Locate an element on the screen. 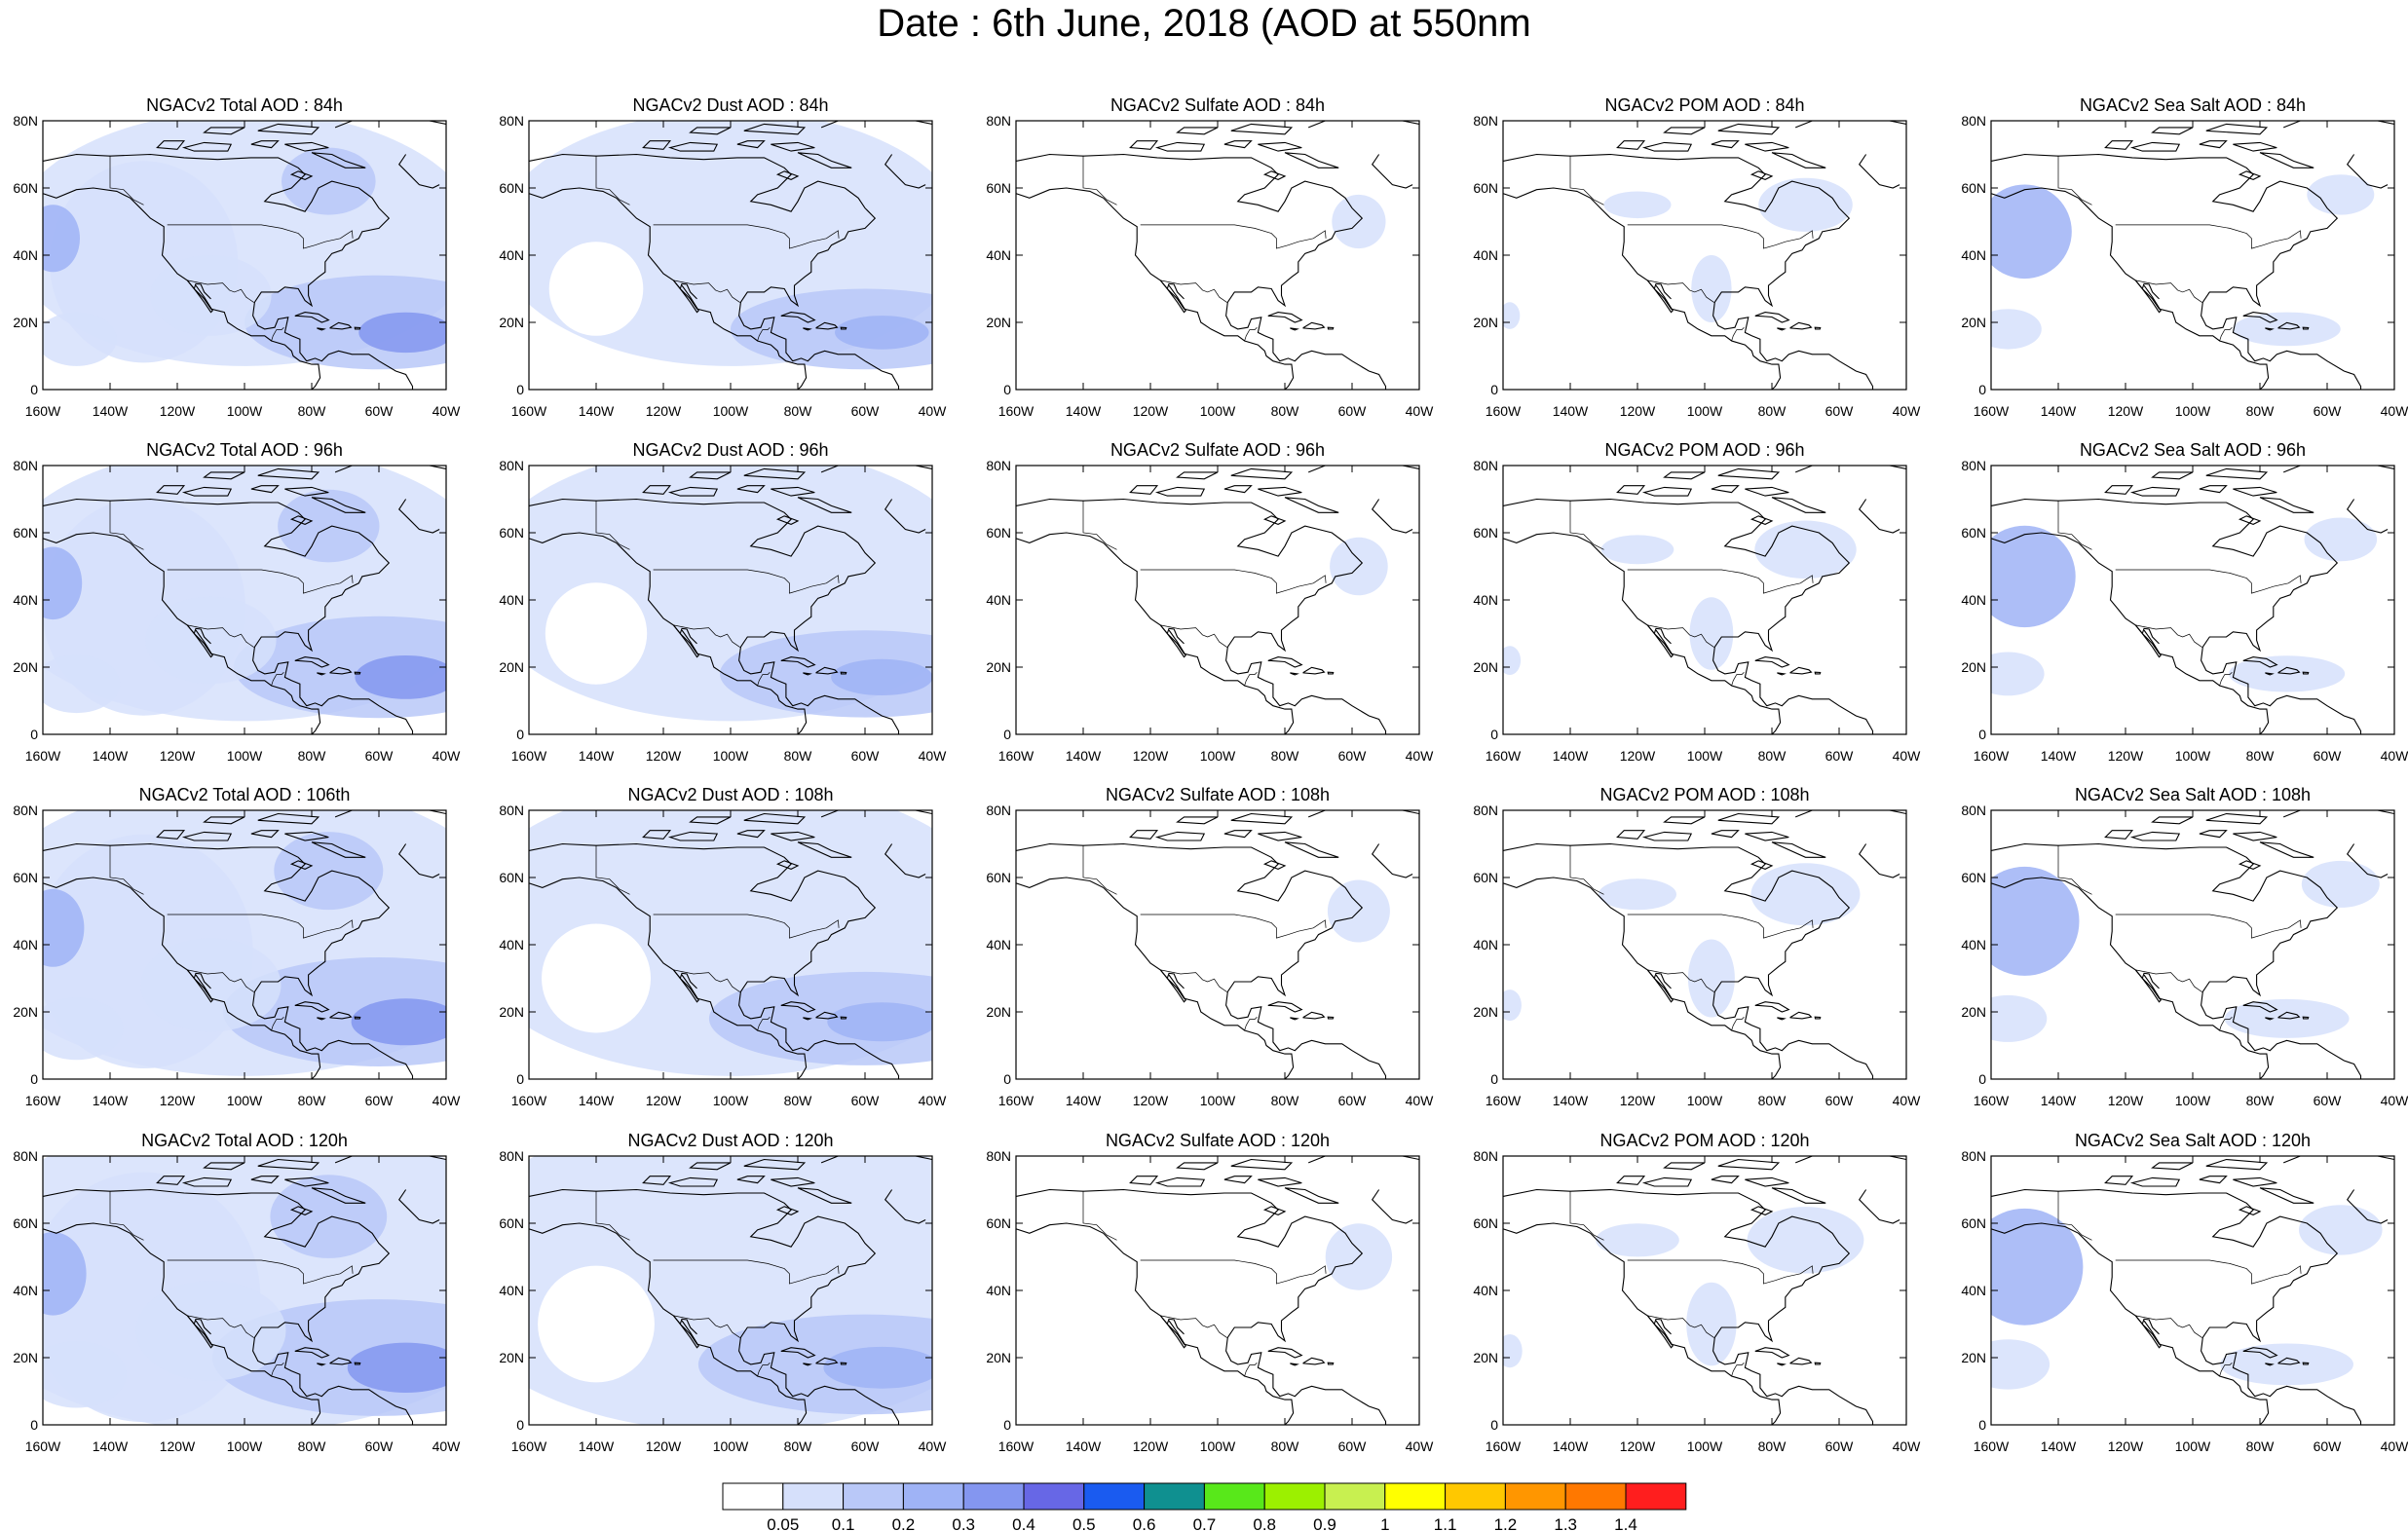  panel-title: NGACv2 Sulfate AOD : 96h is located at coordinates (1217, 450).